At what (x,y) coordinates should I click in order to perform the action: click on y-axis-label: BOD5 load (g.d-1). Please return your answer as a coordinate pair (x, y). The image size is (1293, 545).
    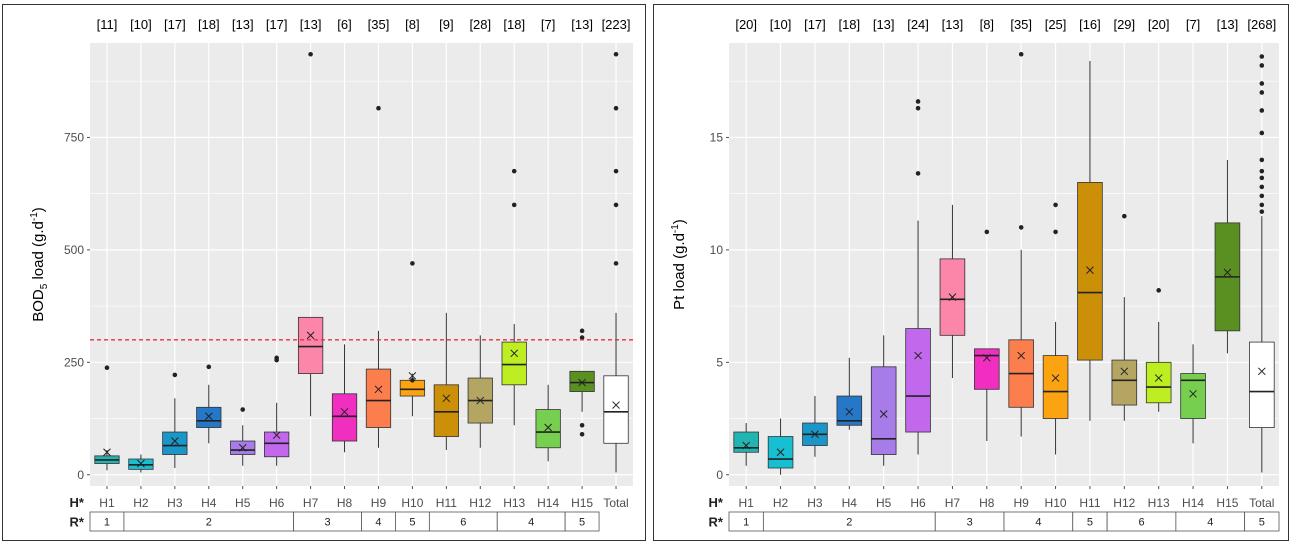
    Looking at the image, I should click on (39, 264).